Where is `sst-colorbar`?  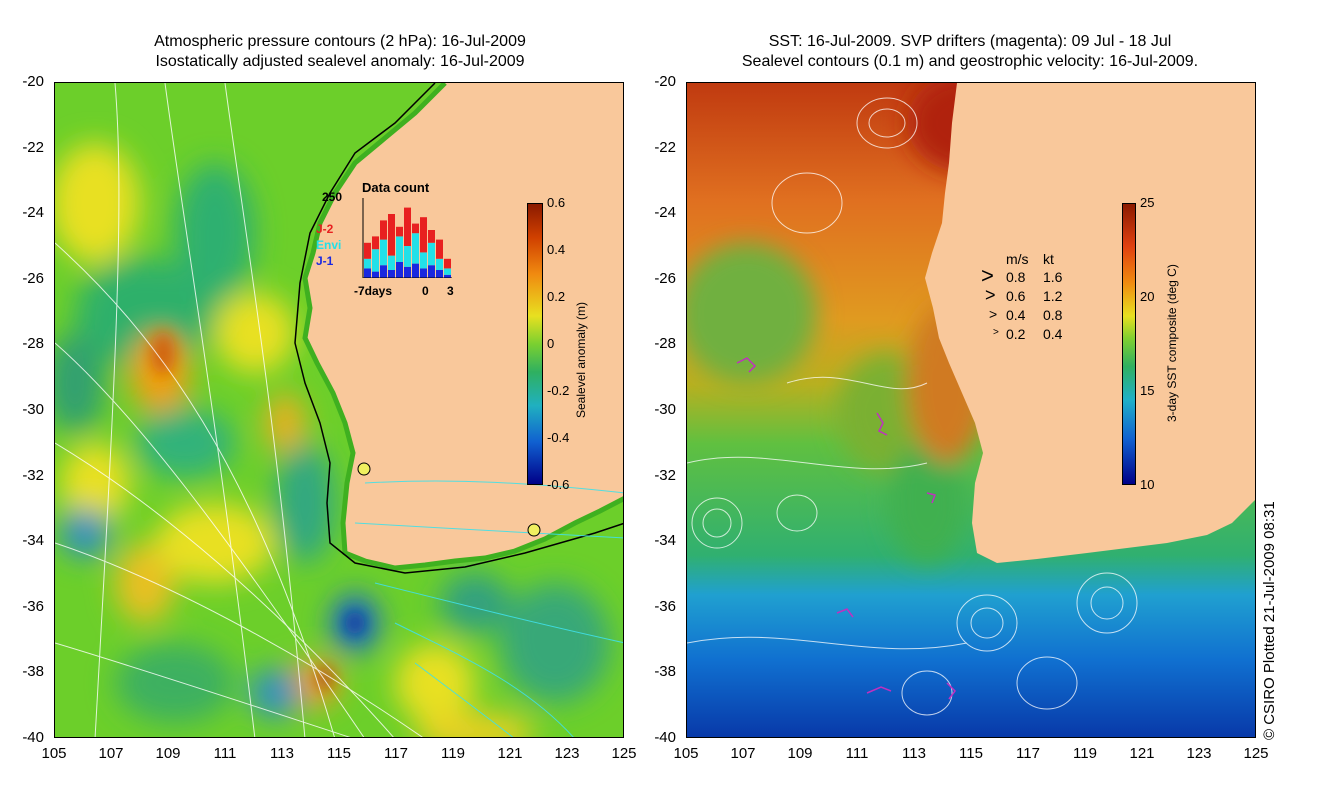 sst-colorbar is located at coordinates (1129, 344).